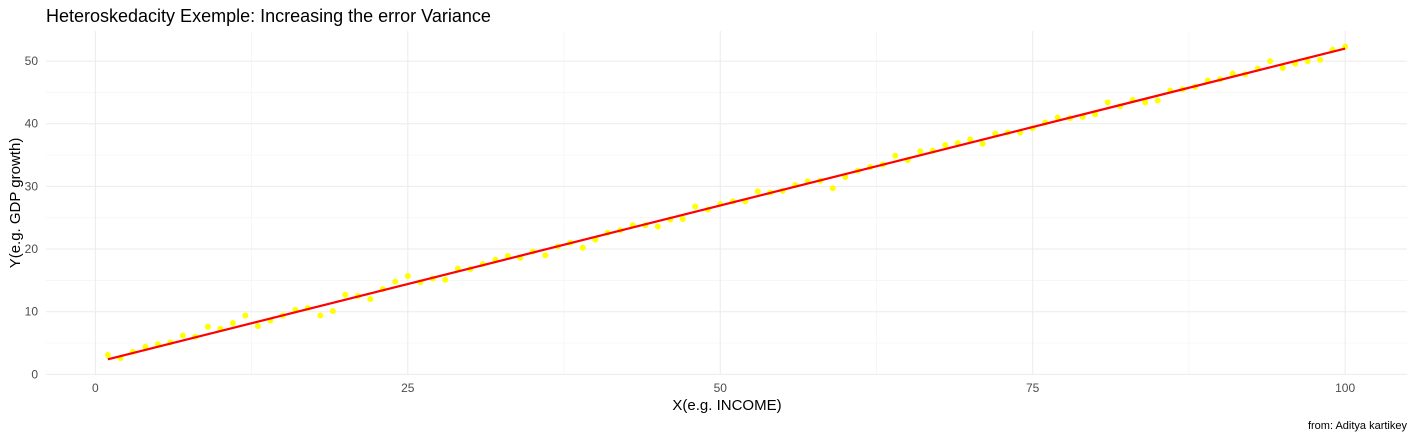 The height and width of the screenshot is (438, 1415). What do you see at coordinates (32, 124) in the screenshot?
I see `y-tick-label: 40` at bounding box center [32, 124].